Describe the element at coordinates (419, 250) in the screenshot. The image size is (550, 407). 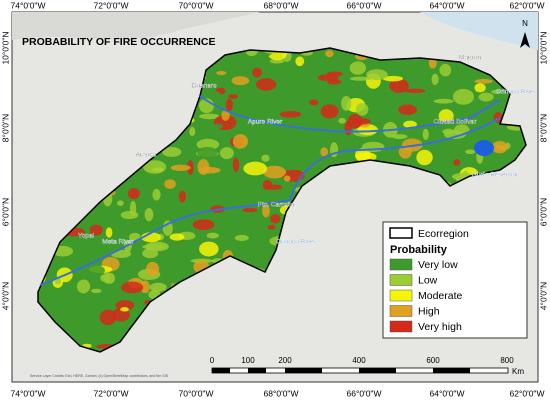
I see `legend-title: Probability` at that location.